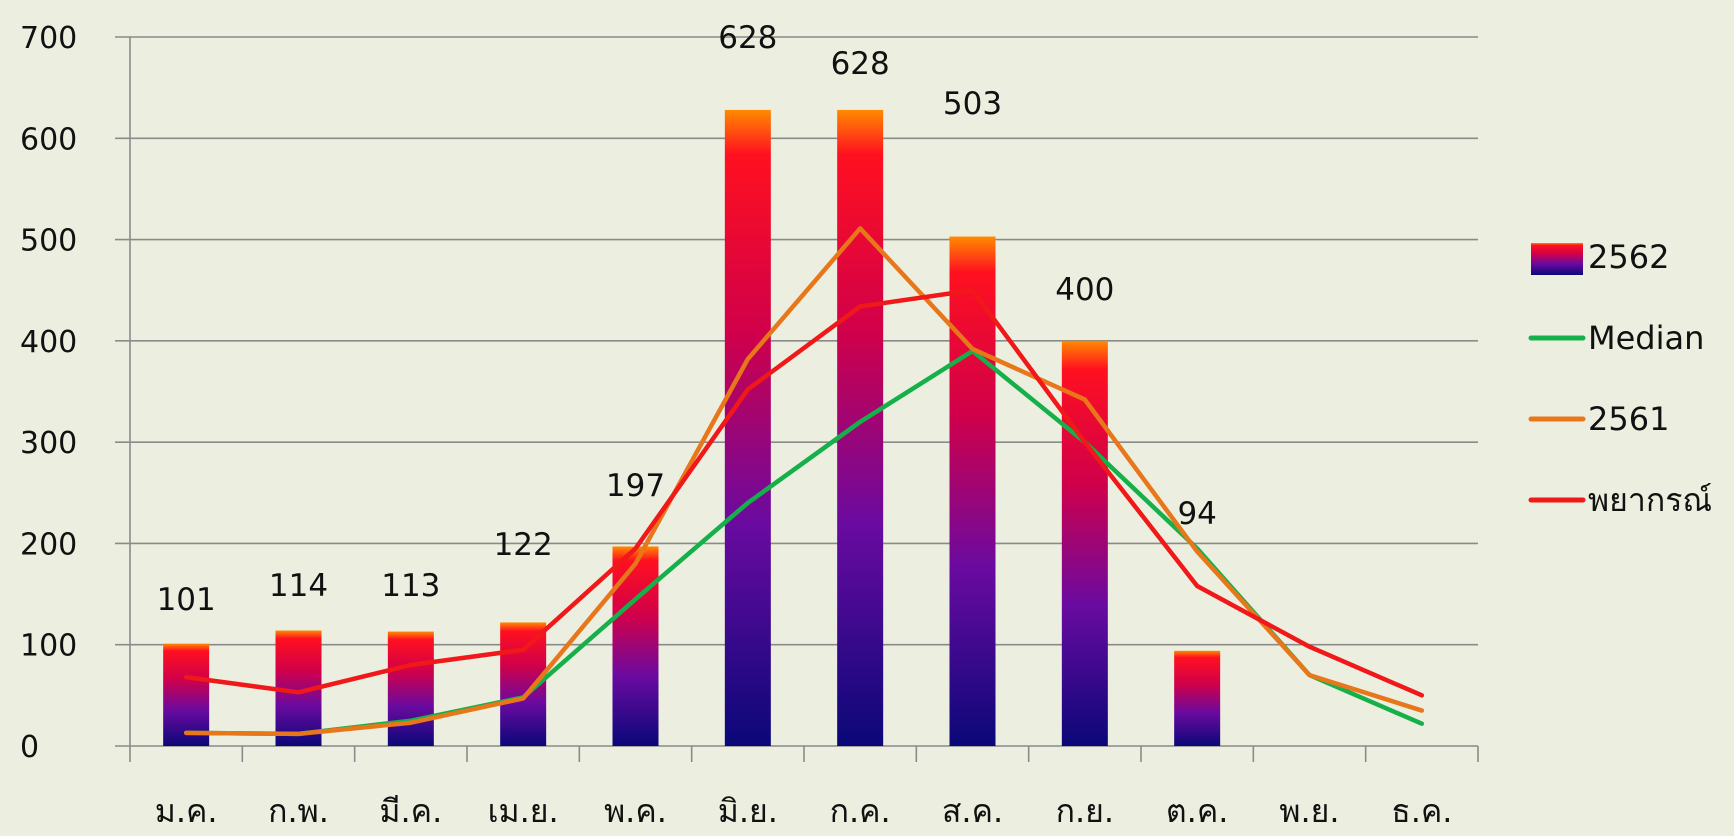 This screenshot has height=836, width=1734. What do you see at coordinates (1650, 500) in the screenshot?
I see `legend-label: พยากรณ์` at bounding box center [1650, 500].